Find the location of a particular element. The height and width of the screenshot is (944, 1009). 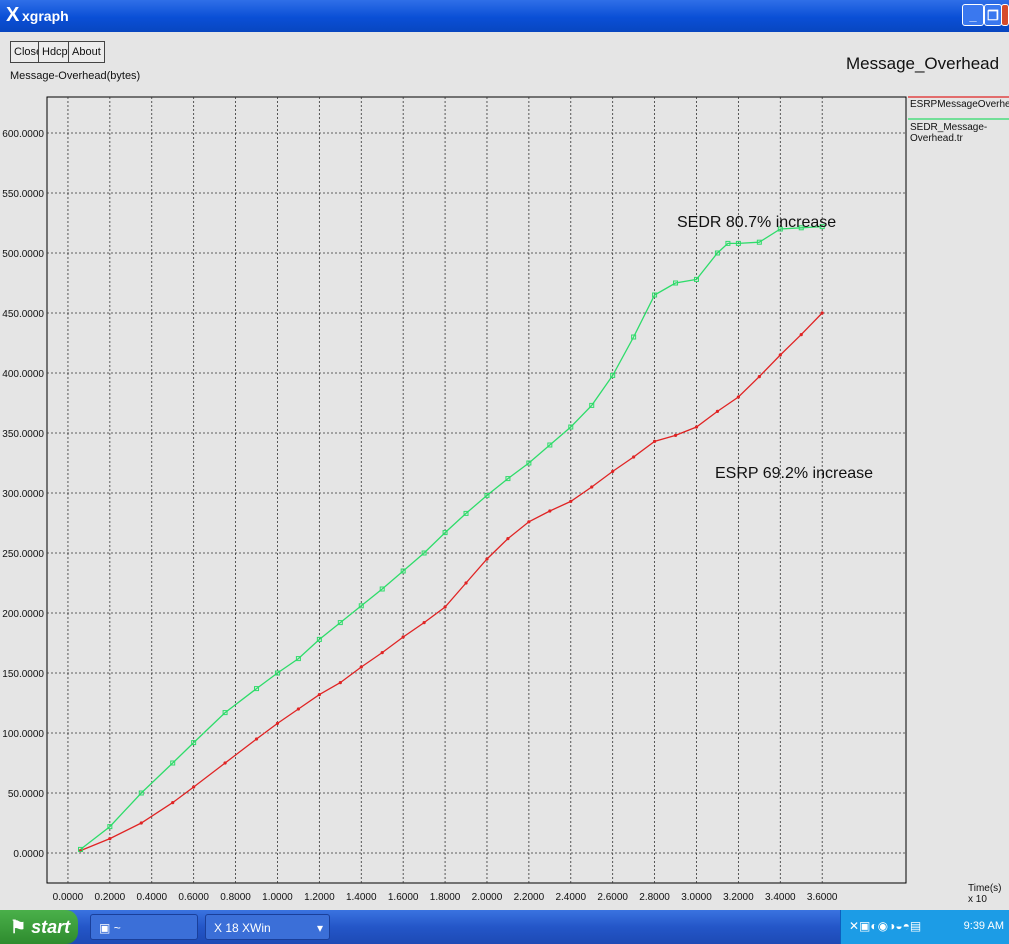

task2-label: 18 XWin is located at coordinates (248, 928).